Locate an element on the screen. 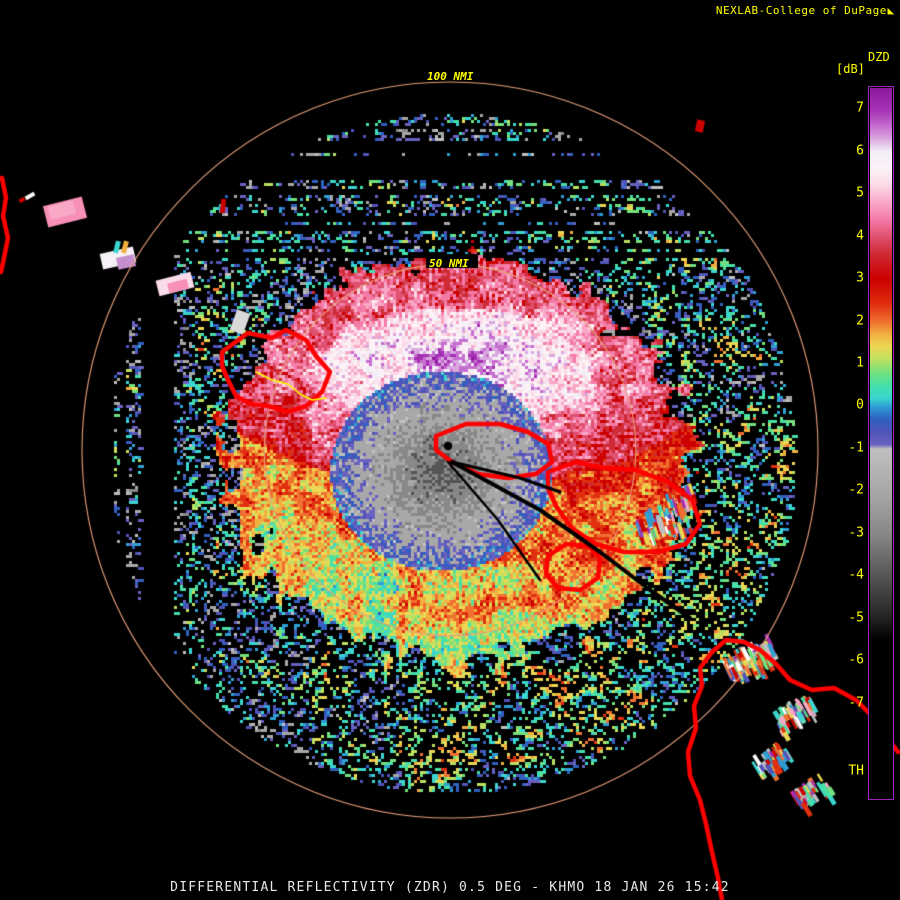 This screenshot has width=900, height=900. header-credit-text: NEXLAB-College of DuPage is located at coordinates (801, 10).